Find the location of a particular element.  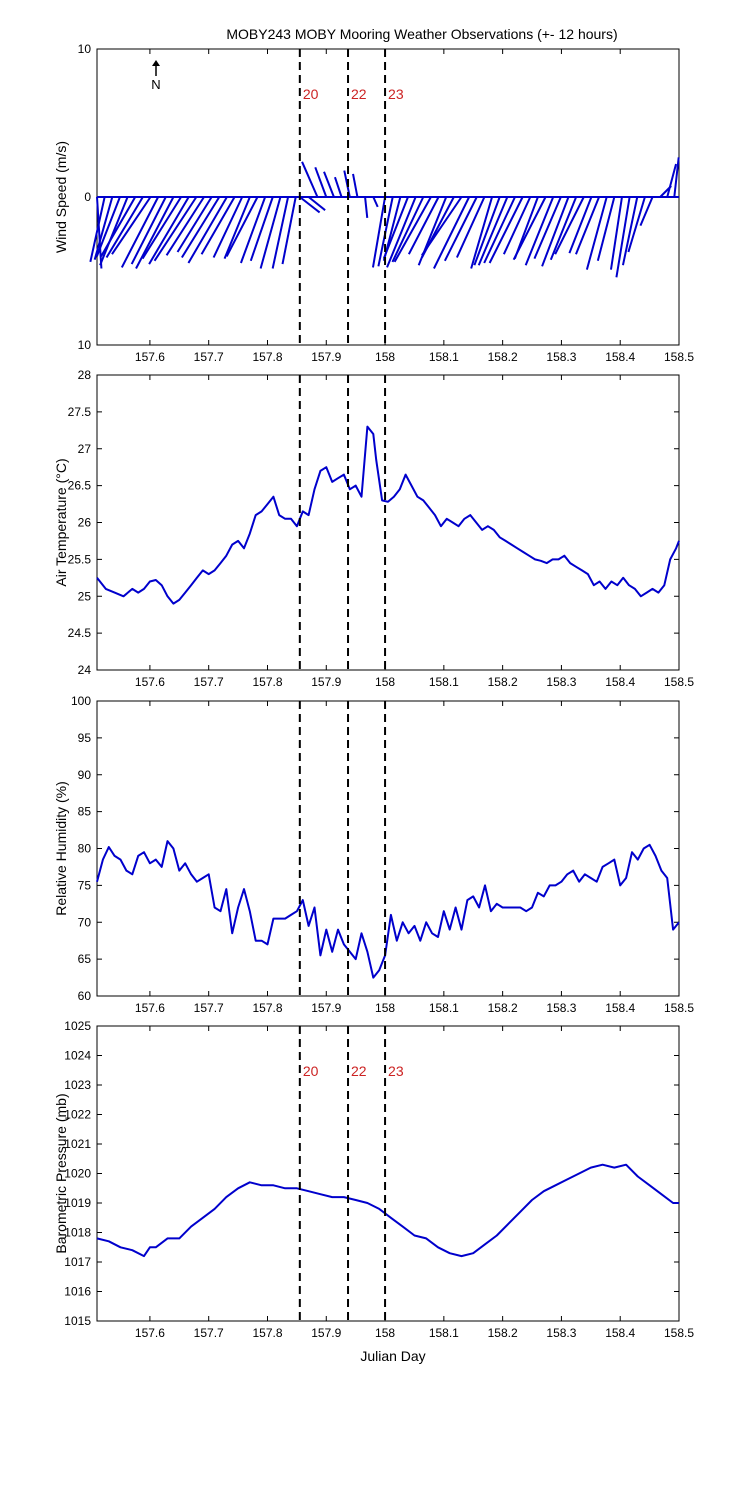

y-tick-label: 24 is located at coordinates (85, 670).